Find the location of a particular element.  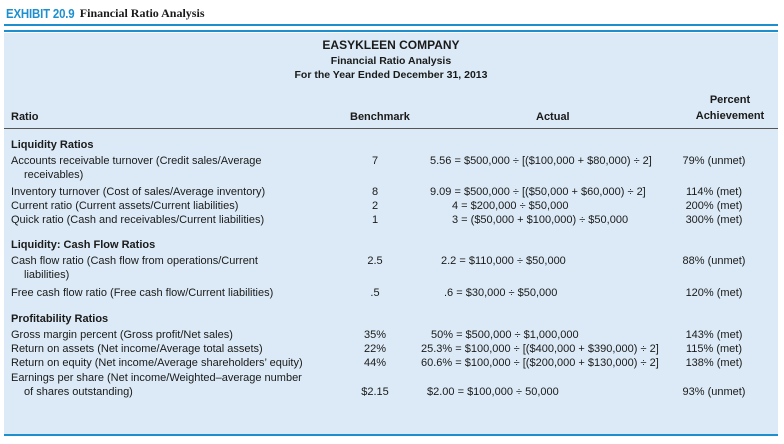

bottom-rule is located at coordinates (391, 435).